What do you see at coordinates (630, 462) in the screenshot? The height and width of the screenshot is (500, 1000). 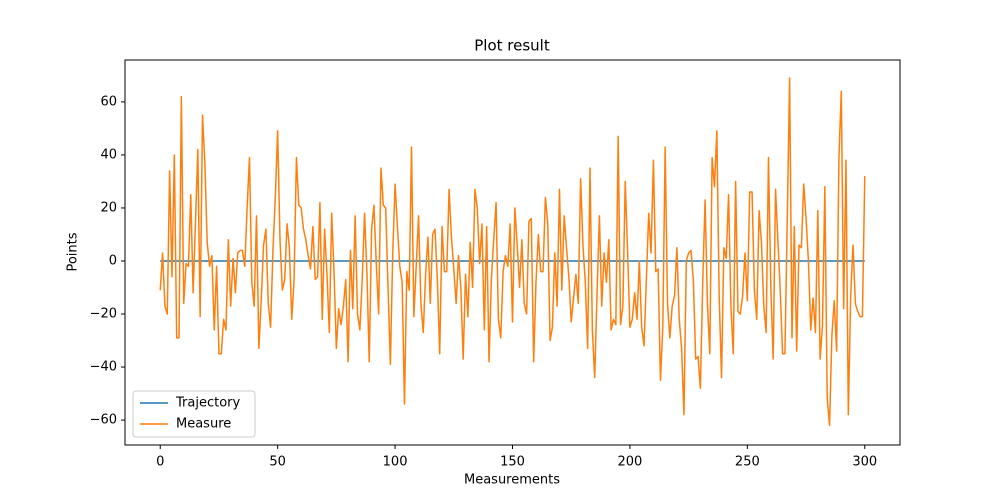 I see `x-tick-label: 200` at bounding box center [630, 462].